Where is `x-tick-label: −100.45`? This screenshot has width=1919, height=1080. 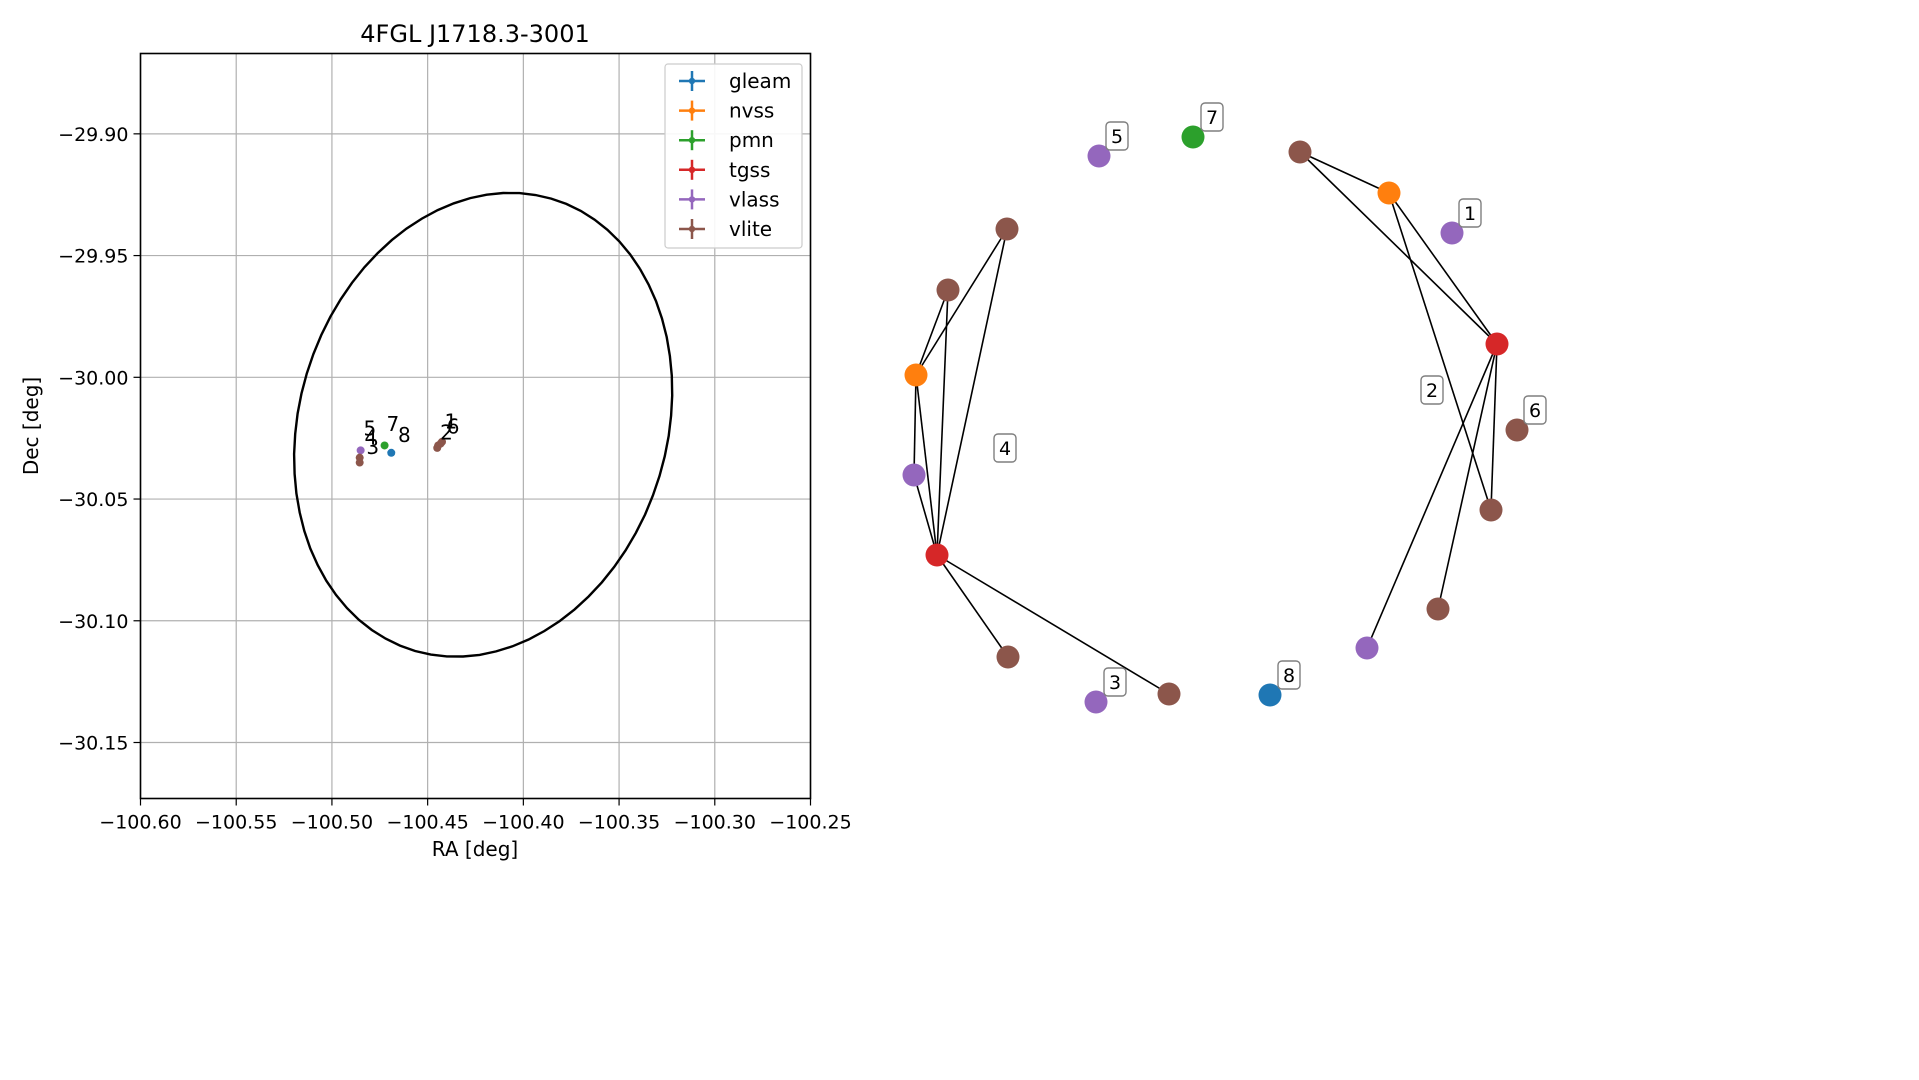 x-tick-label: −100.45 is located at coordinates (427, 823).